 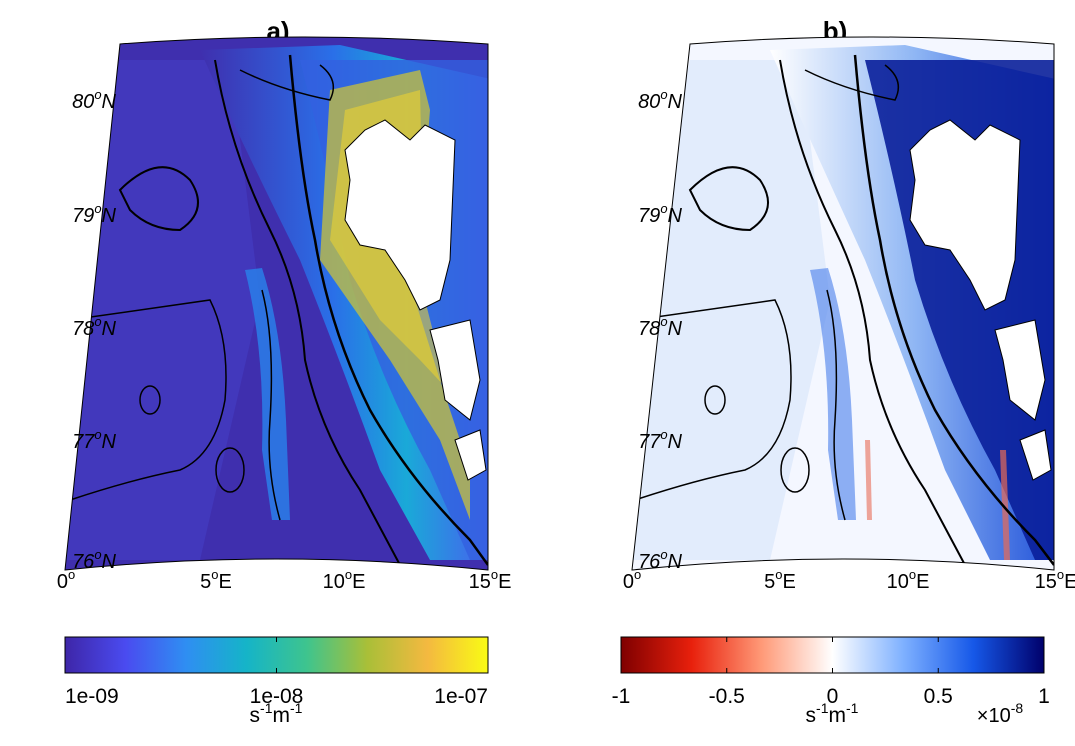 What do you see at coordinates (284, 580) in the screenshot?
I see `panel-a-lon-labels: 0o 5oE 10oE 15oE` at bounding box center [284, 580].